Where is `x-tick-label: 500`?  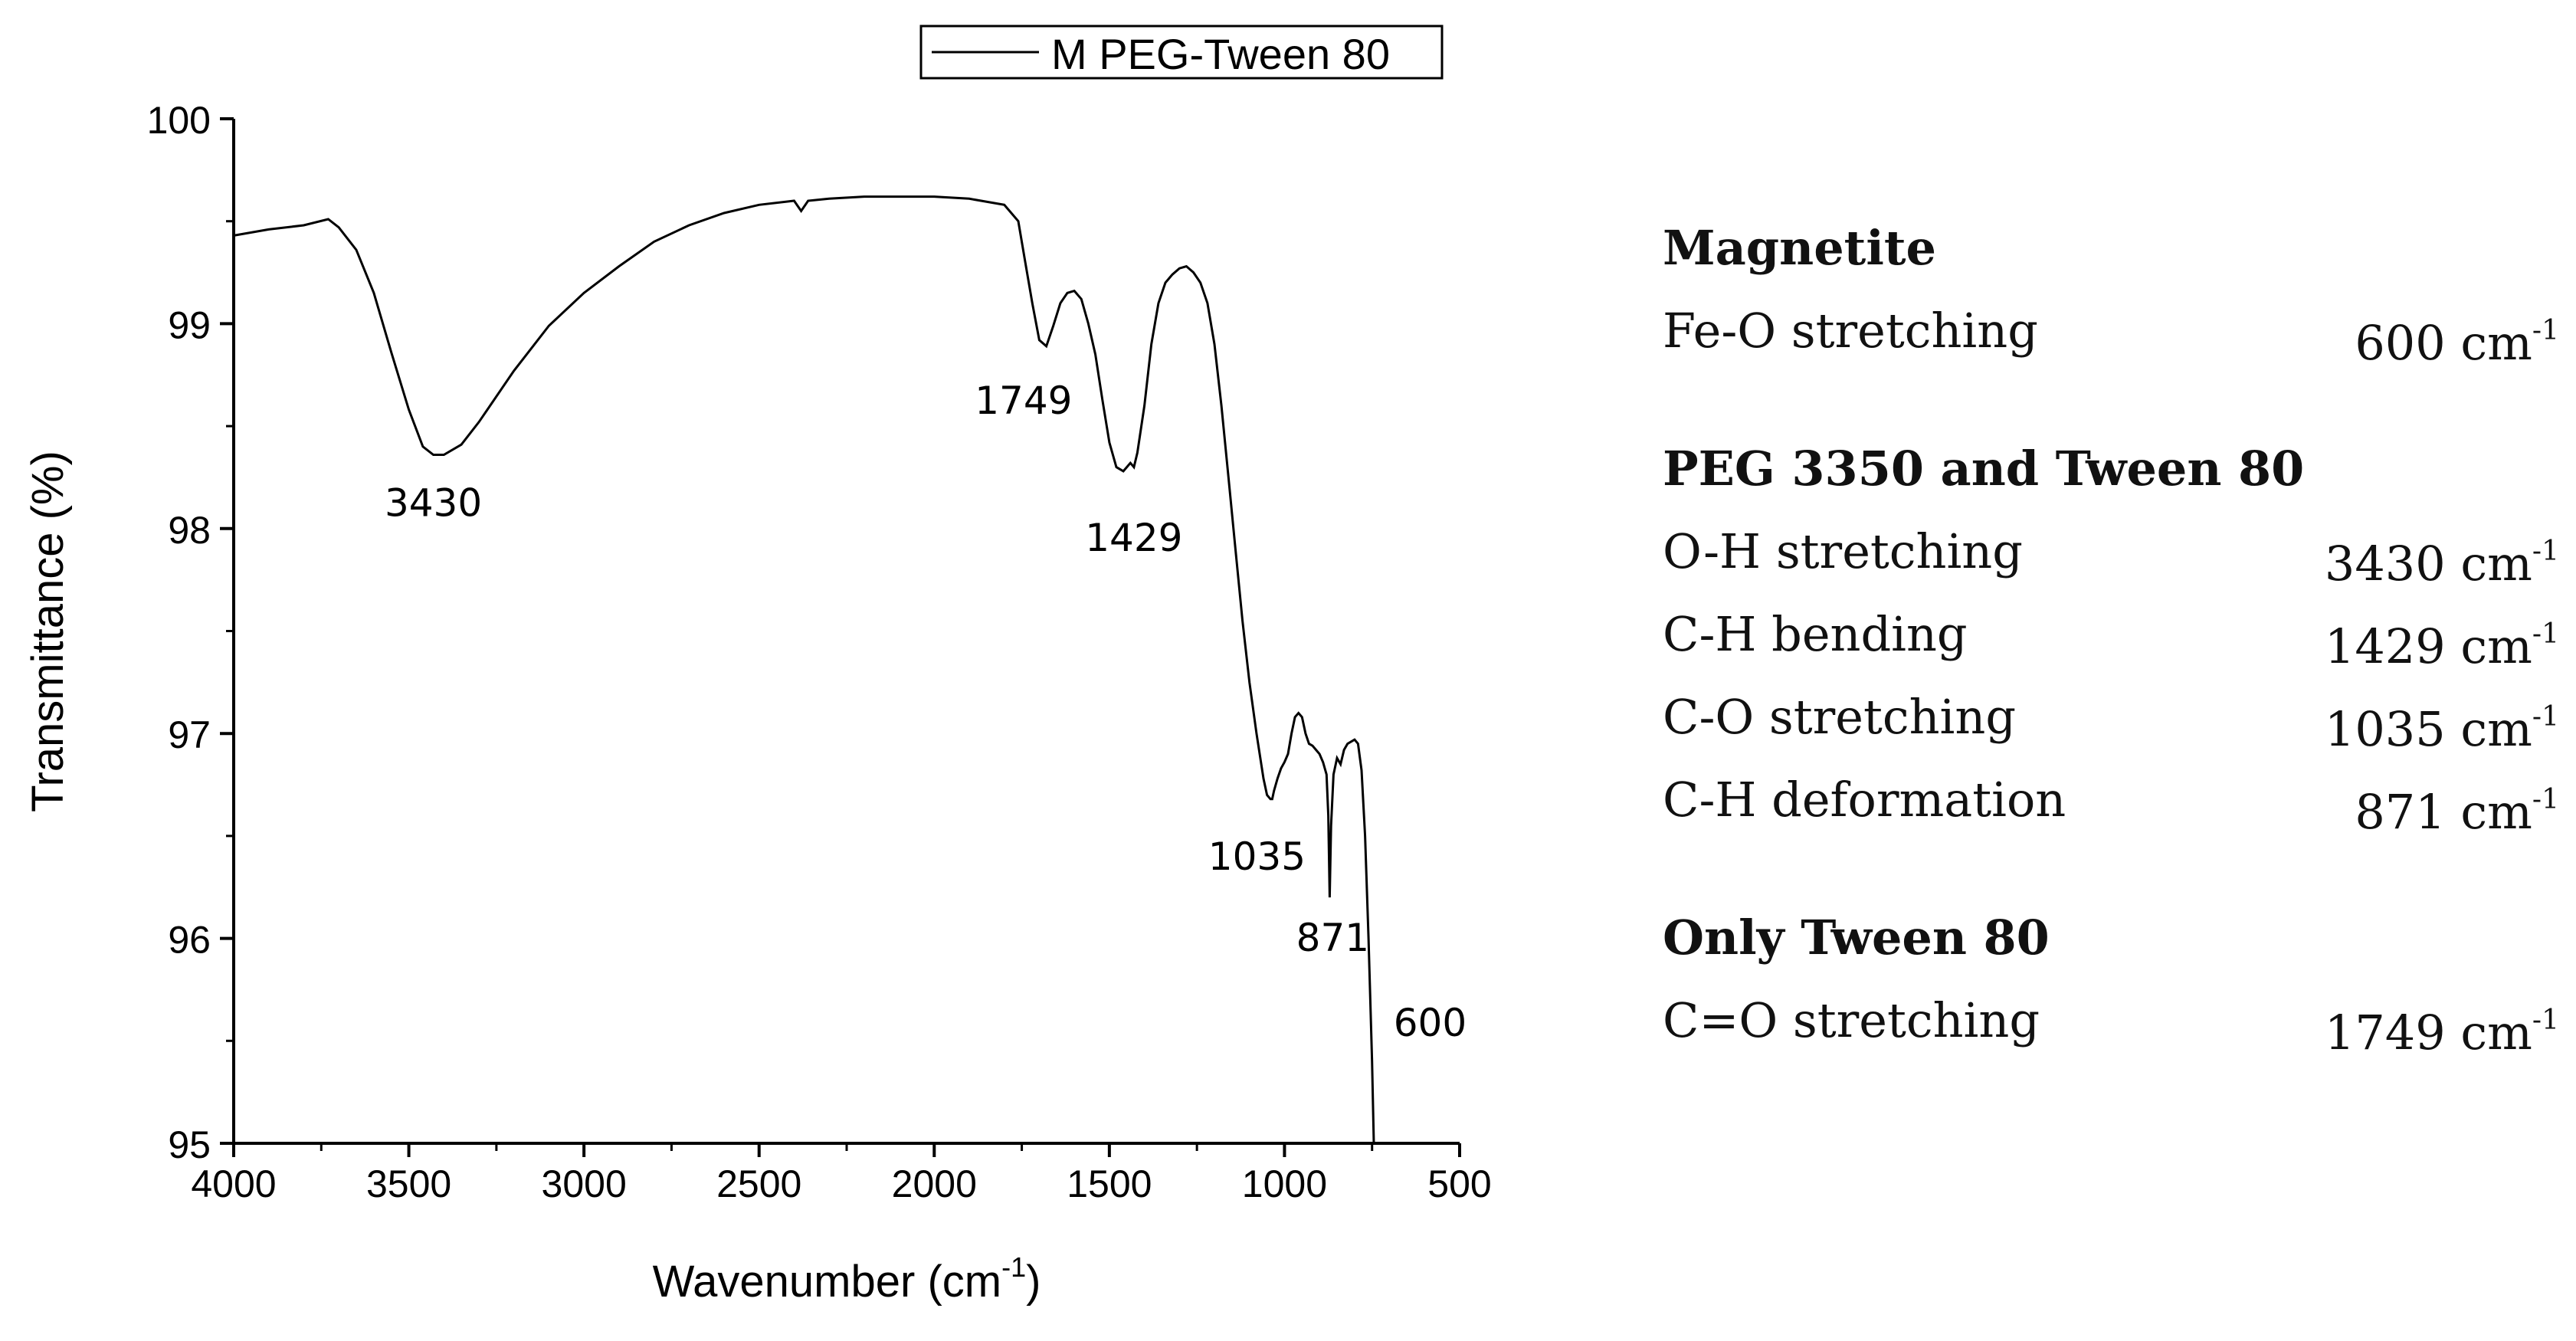 x-tick-label: 500 is located at coordinates (1459, 1183).